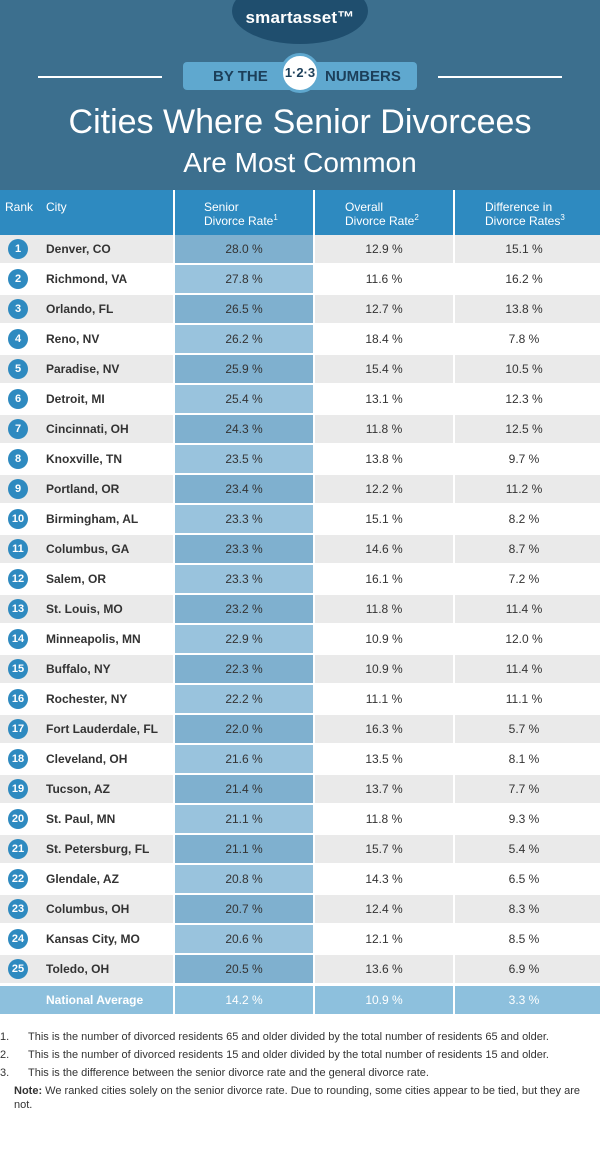 This screenshot has width=600, height=1149. I want to click on table-row: 3 Orlando, FL 26.5 % 12.7 % 13.8 %, so click(300, 309).